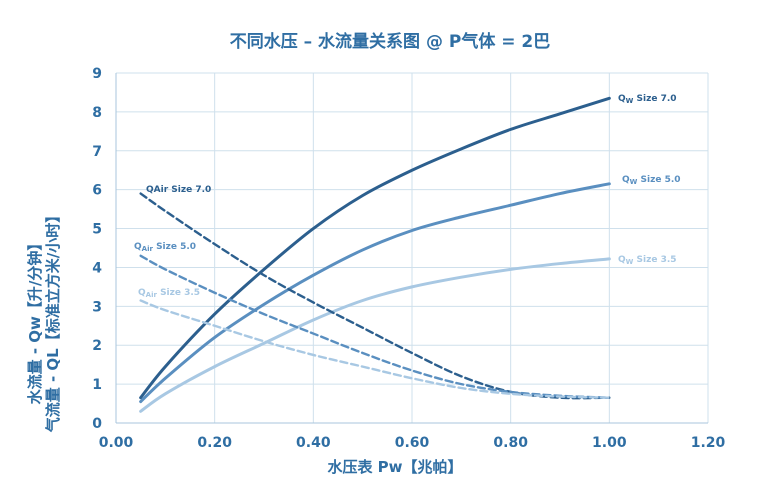  Describe the element at coordinates (53, 320) in the screenshot. I see `y-axis-label-line2: 气流量 - QL【标准立方米/小时】` at that location.